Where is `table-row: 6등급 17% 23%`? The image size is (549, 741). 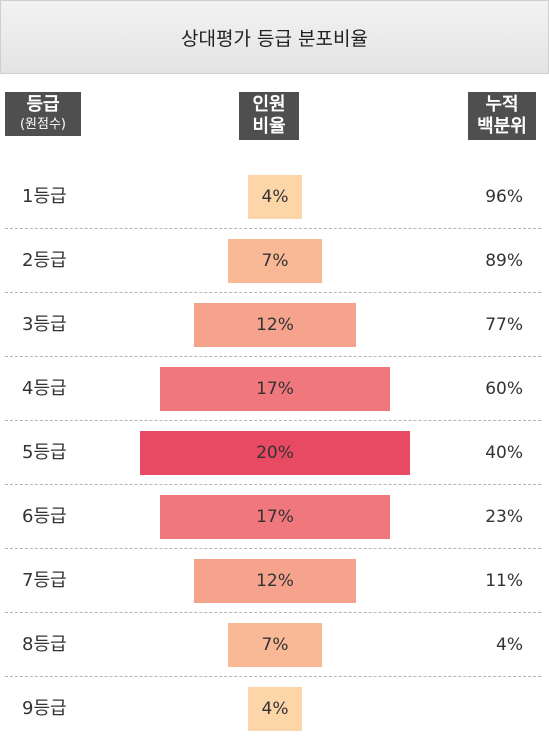 table-row: 6등급 17% 23% is located at coordinates (274, 517).